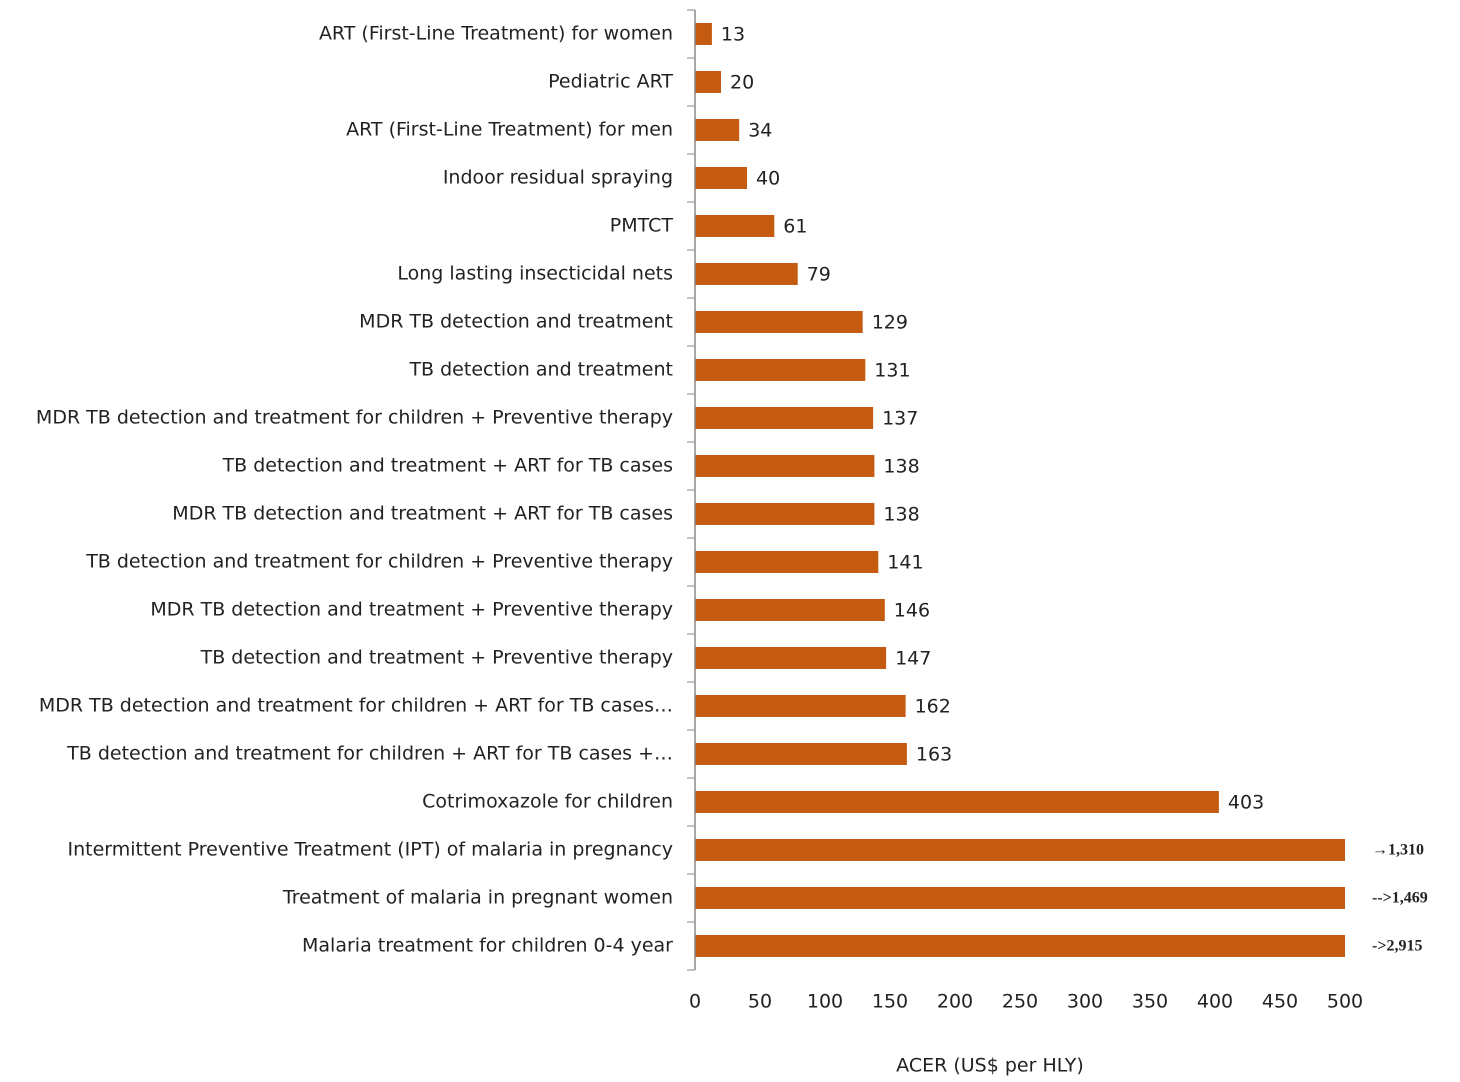  I want to click on y-tick-label: MDR TB detection and treatment, so click(516, 322).